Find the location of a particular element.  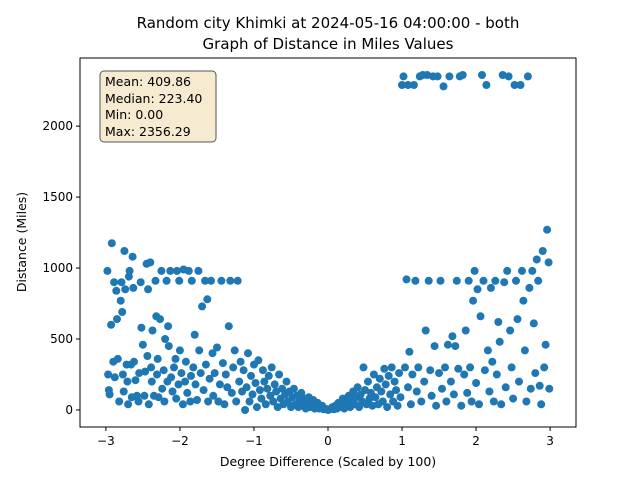

stats-box-background is located at coordinates (158, 106).